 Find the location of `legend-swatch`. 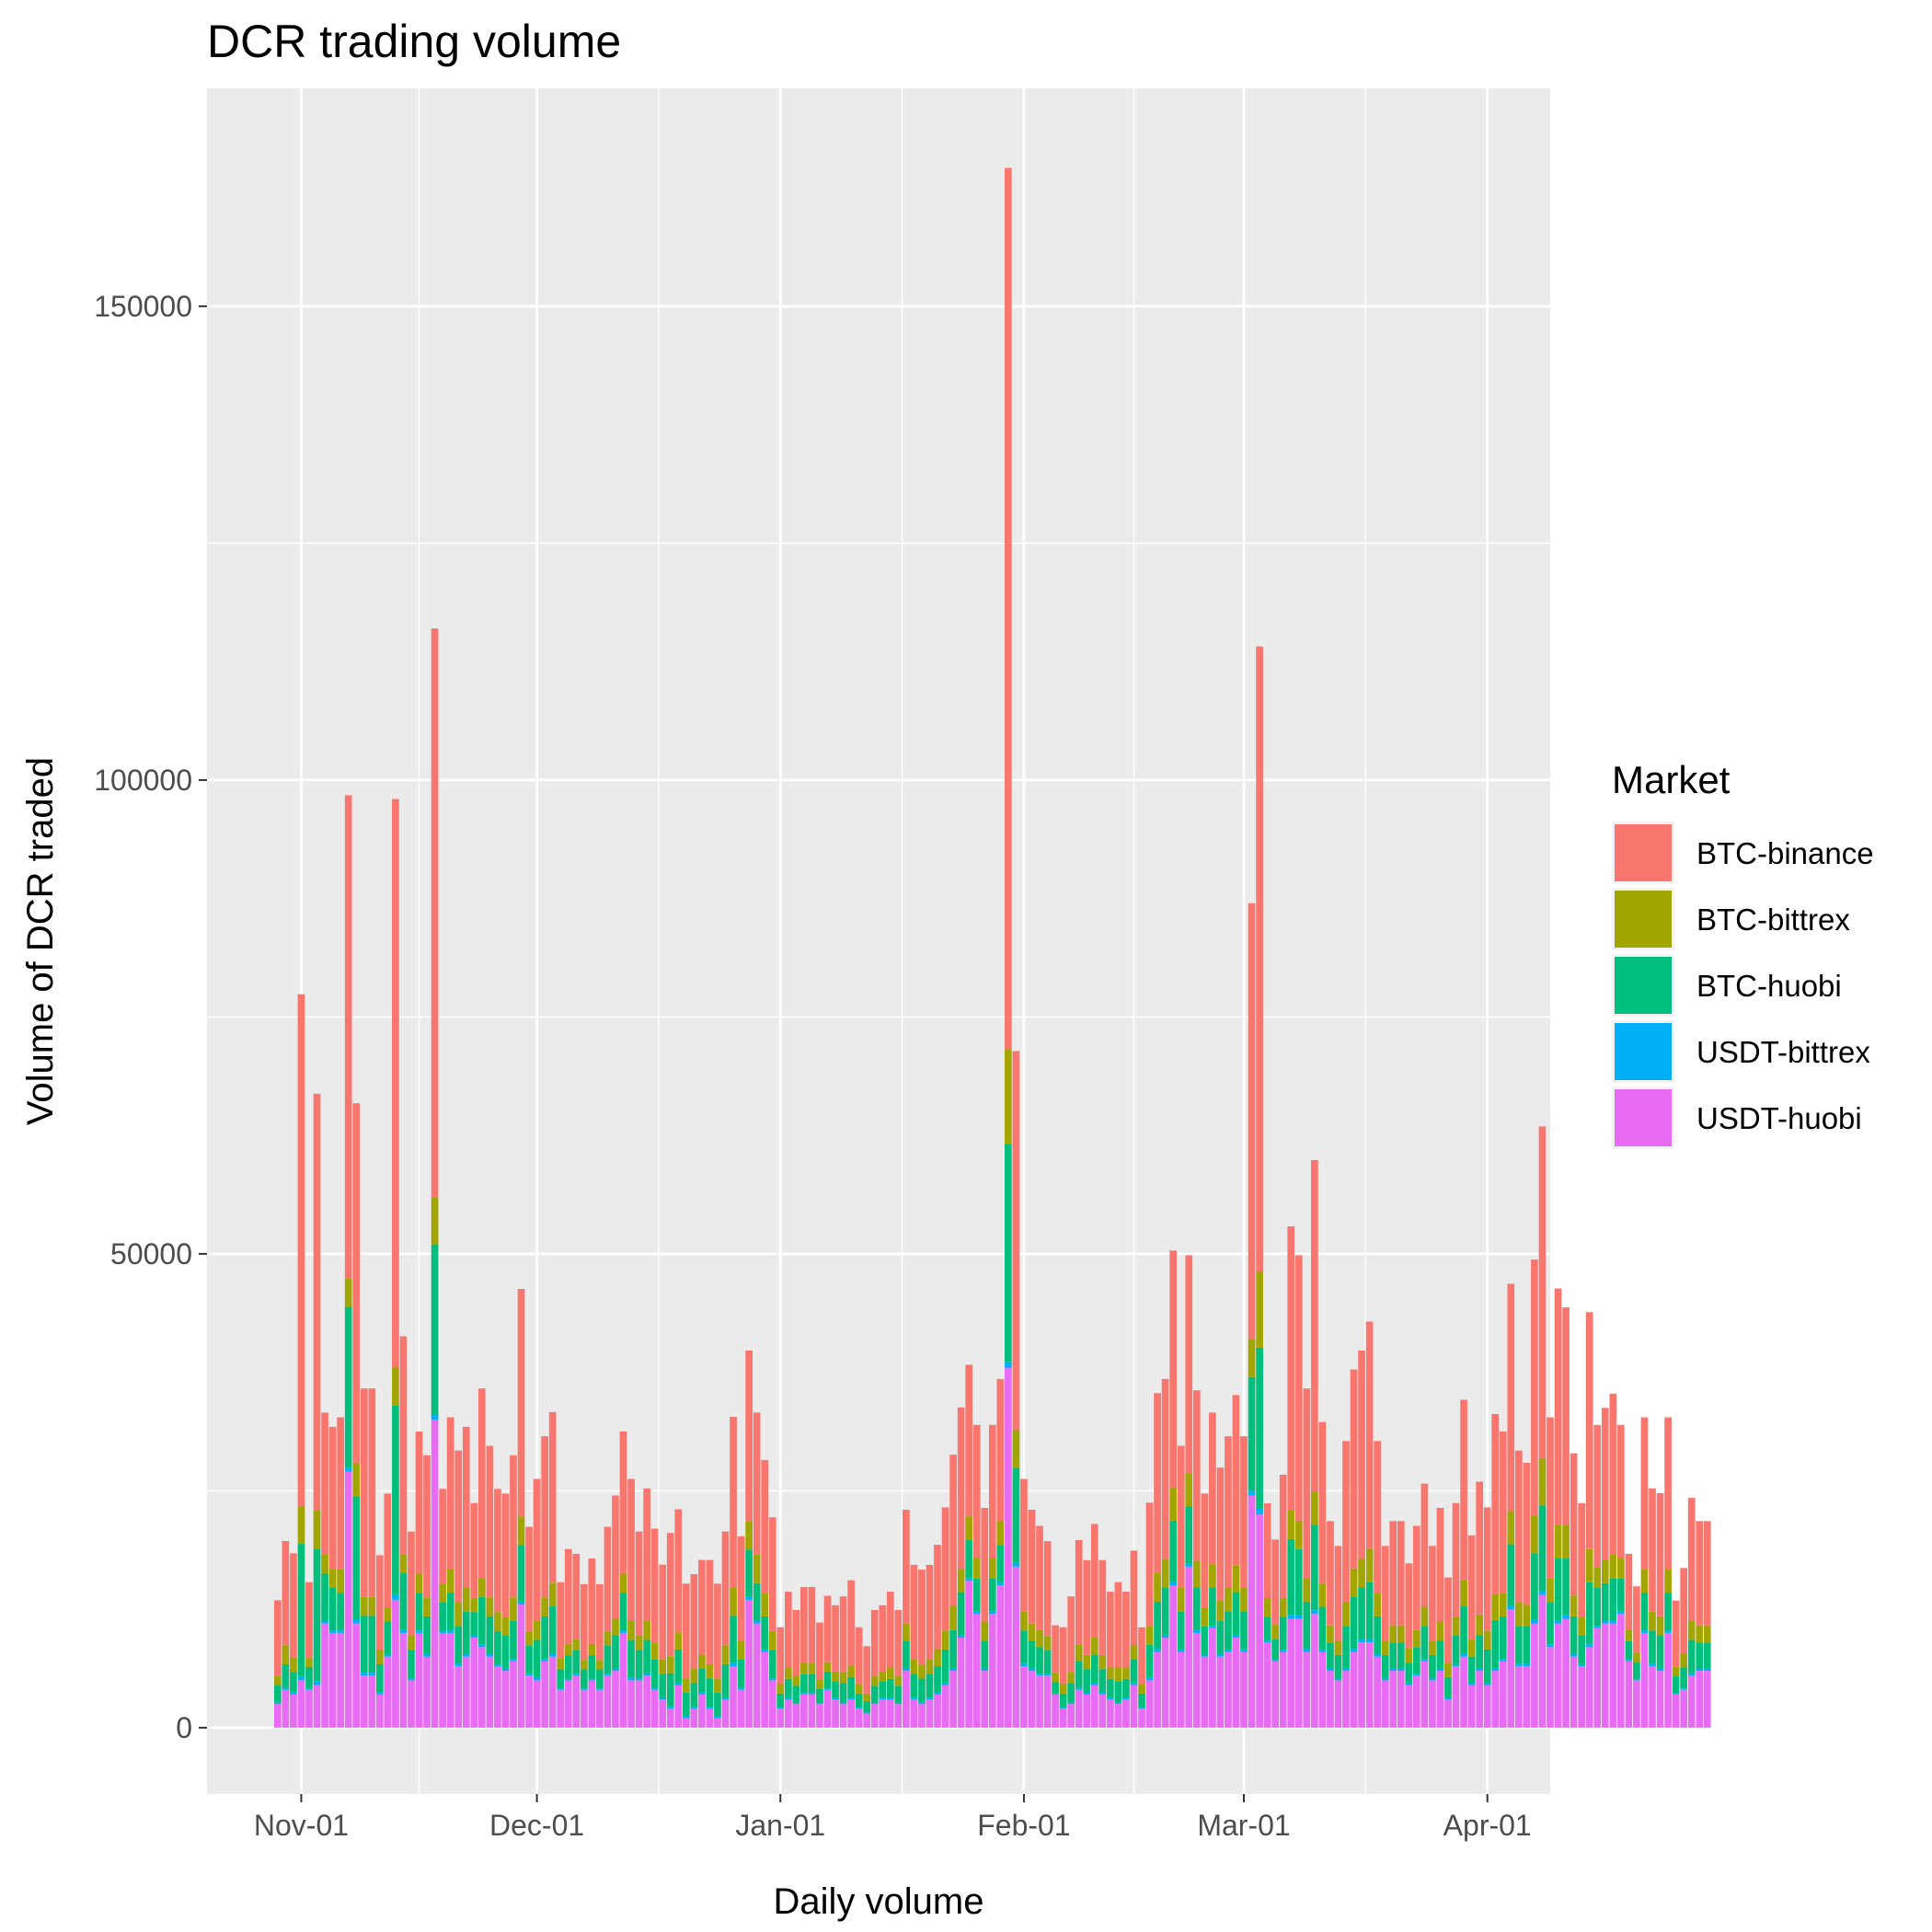

legend-swatch is located at coordinates (1643, 1117).